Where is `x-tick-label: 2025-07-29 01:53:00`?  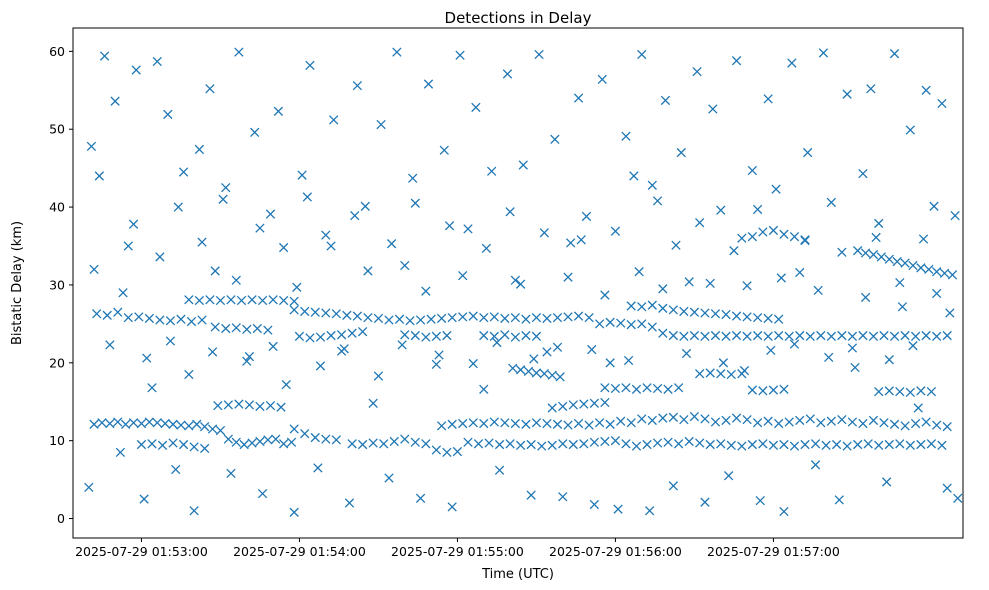
x-tick-label: 2025-07-29 01:53:00 is located at coordinates (141, 551).